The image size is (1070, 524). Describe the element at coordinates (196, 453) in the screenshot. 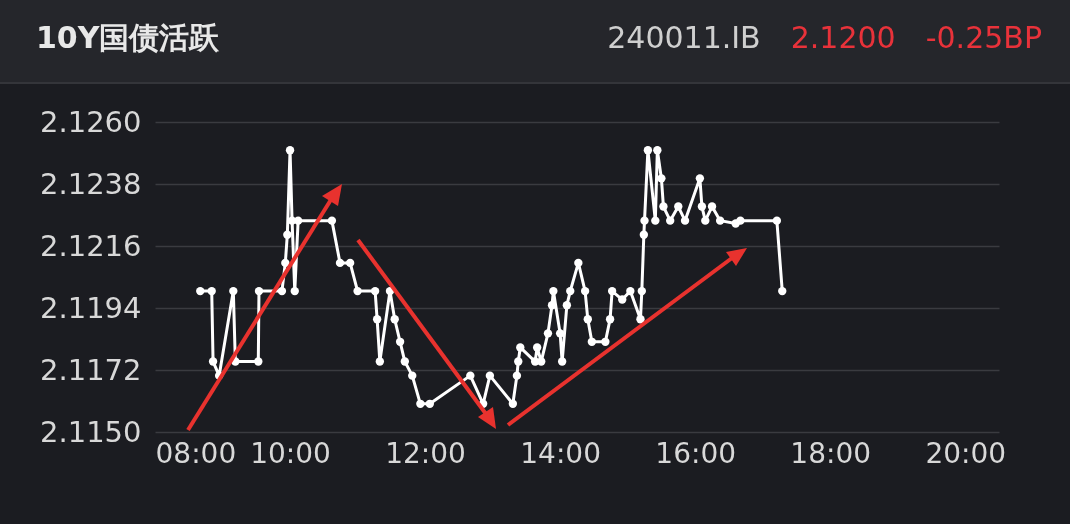

I see `x-tick-label: 08:00` at that location.